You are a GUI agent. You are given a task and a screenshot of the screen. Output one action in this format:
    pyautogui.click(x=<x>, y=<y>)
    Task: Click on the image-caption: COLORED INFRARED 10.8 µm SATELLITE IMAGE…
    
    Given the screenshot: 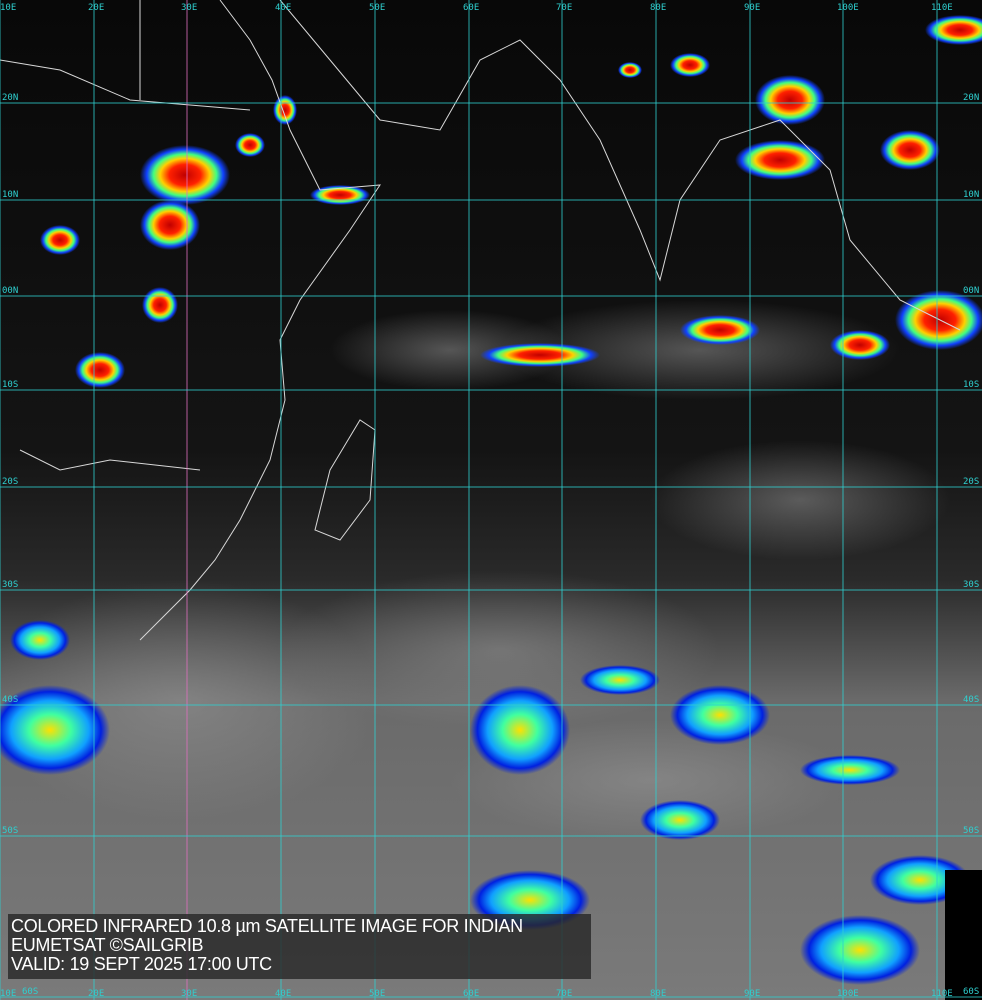 What is the action you would take?
    pyautogui.click(x=299, y=946)
    